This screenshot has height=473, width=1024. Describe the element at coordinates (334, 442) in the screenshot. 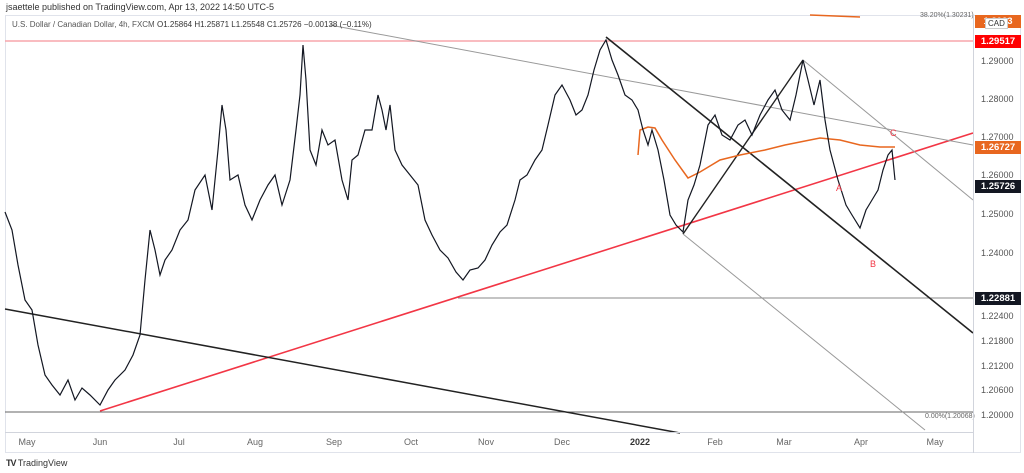

I see `time-tick: Sep` at that location.